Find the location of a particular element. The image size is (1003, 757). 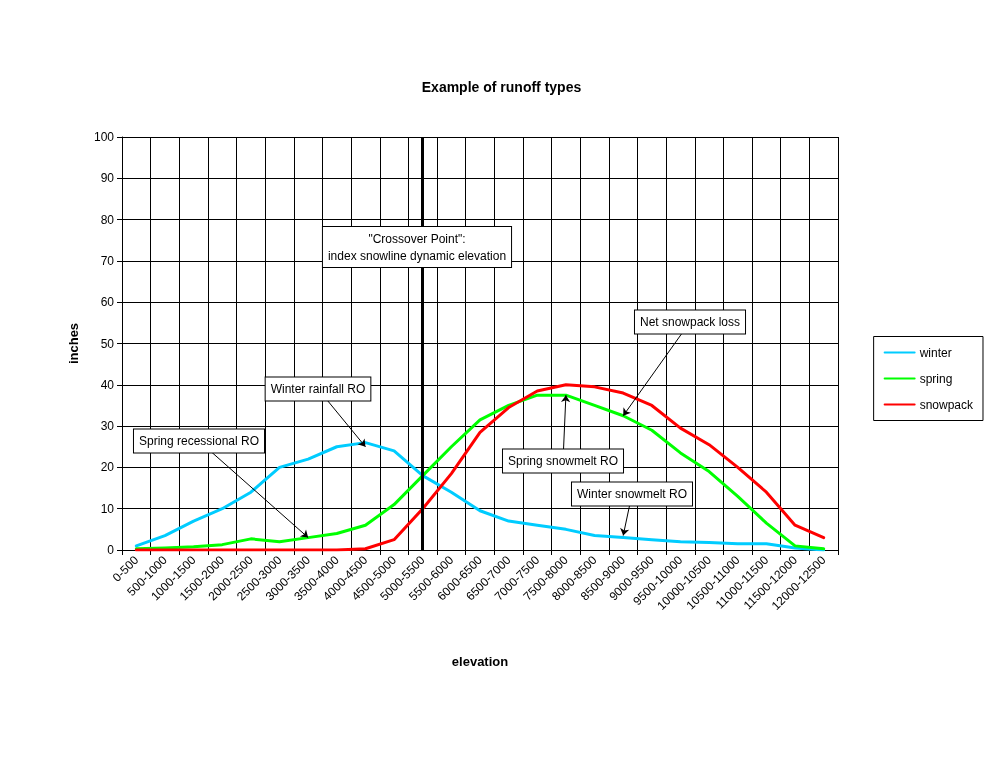

annotation: Spring recessional RO is located at coordinates (199, 441).